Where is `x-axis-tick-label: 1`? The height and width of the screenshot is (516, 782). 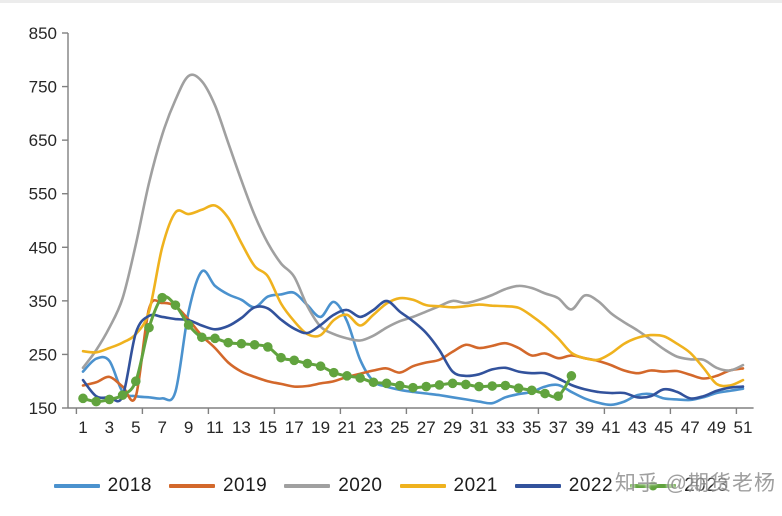 x-axis-tick-label: 1 is located at coordinates (82, 427).